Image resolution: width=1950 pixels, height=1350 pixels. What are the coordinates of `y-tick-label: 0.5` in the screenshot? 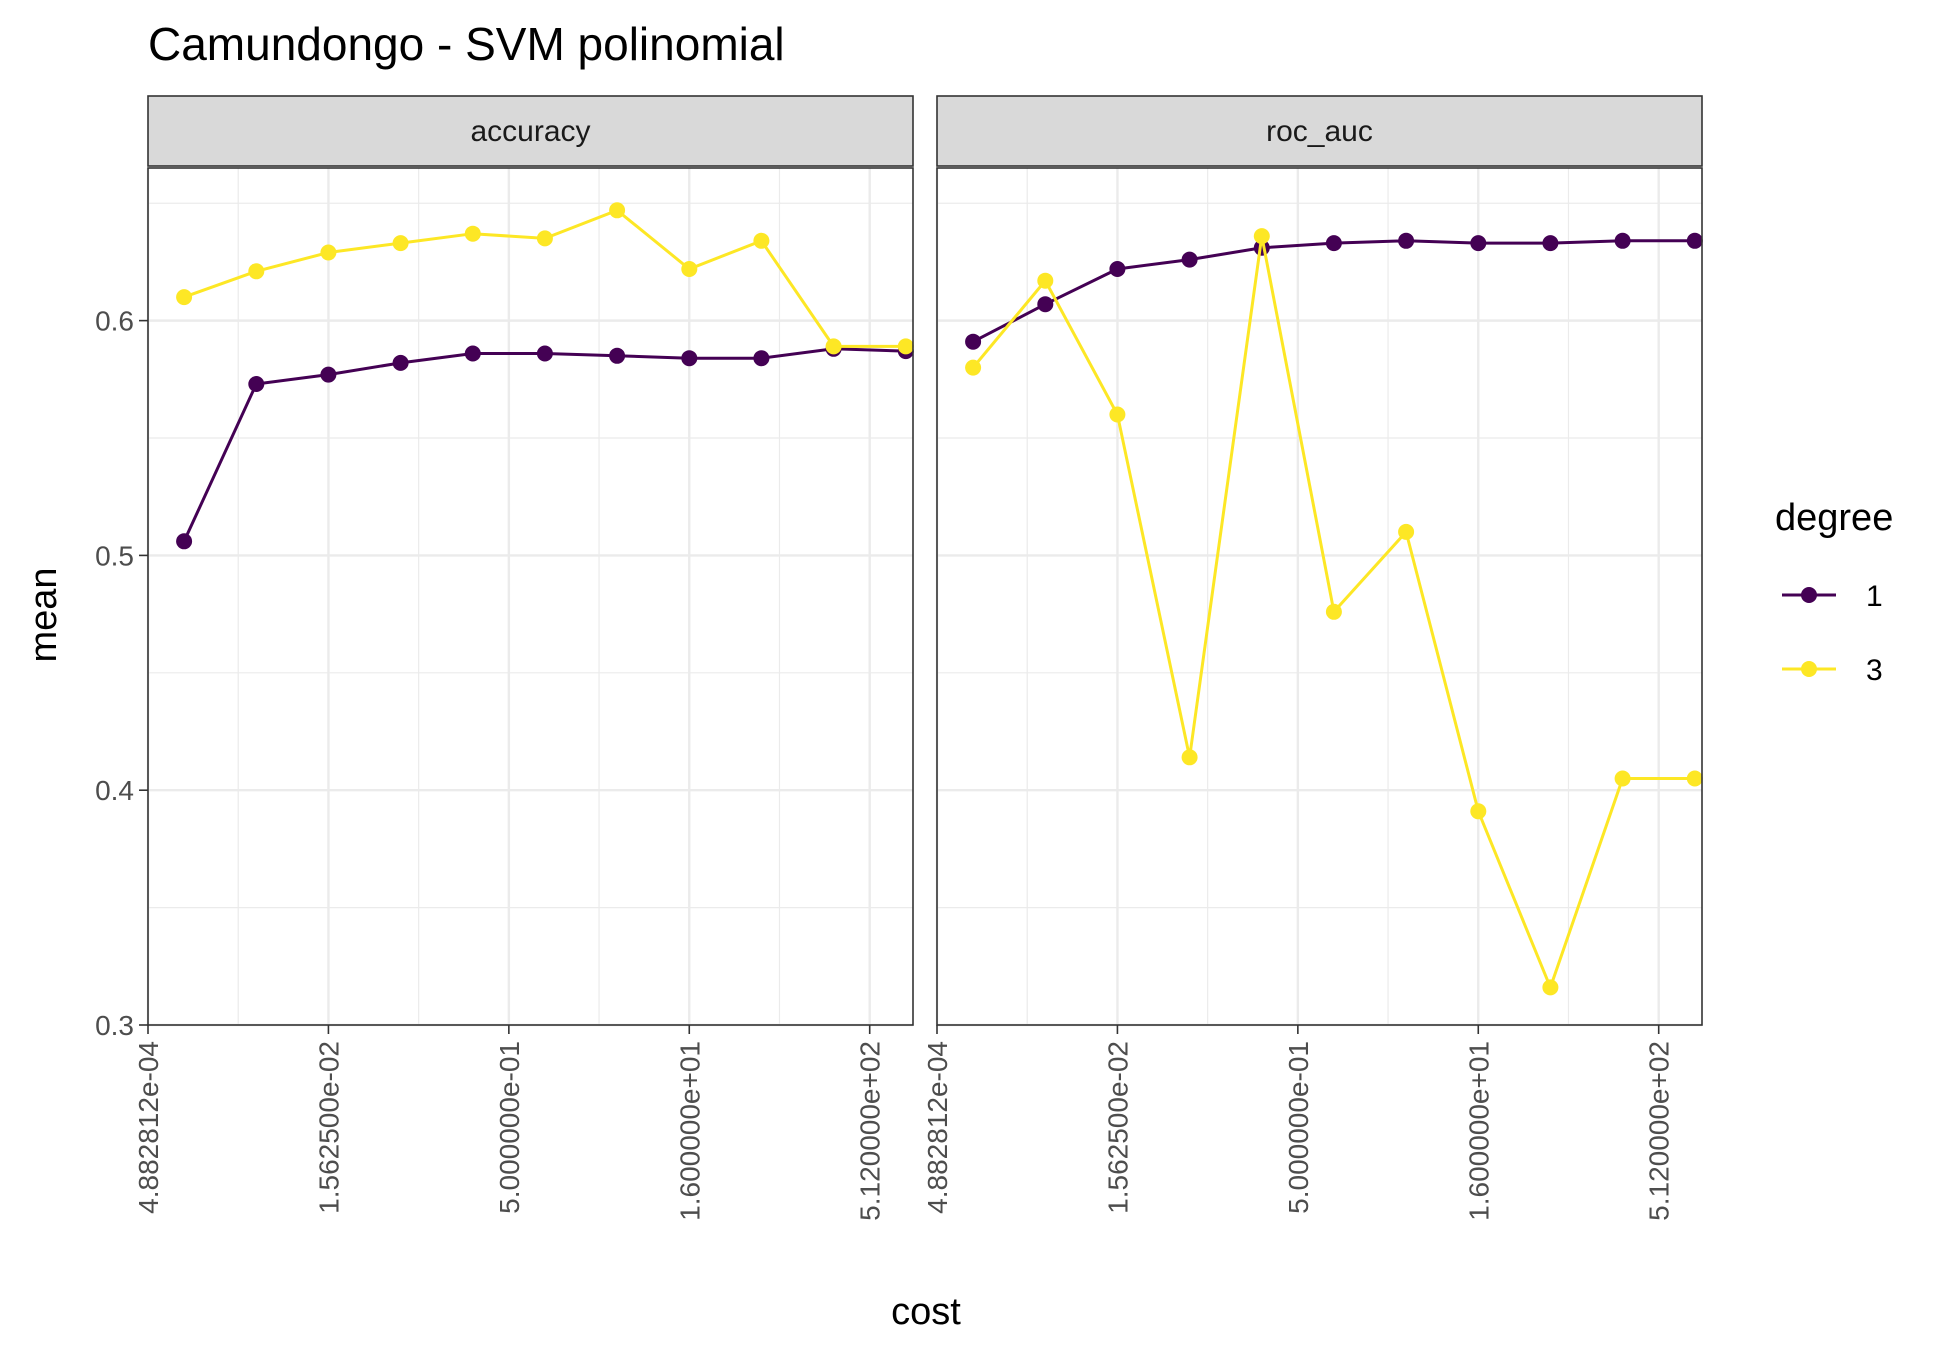 It's located at (114, 555).